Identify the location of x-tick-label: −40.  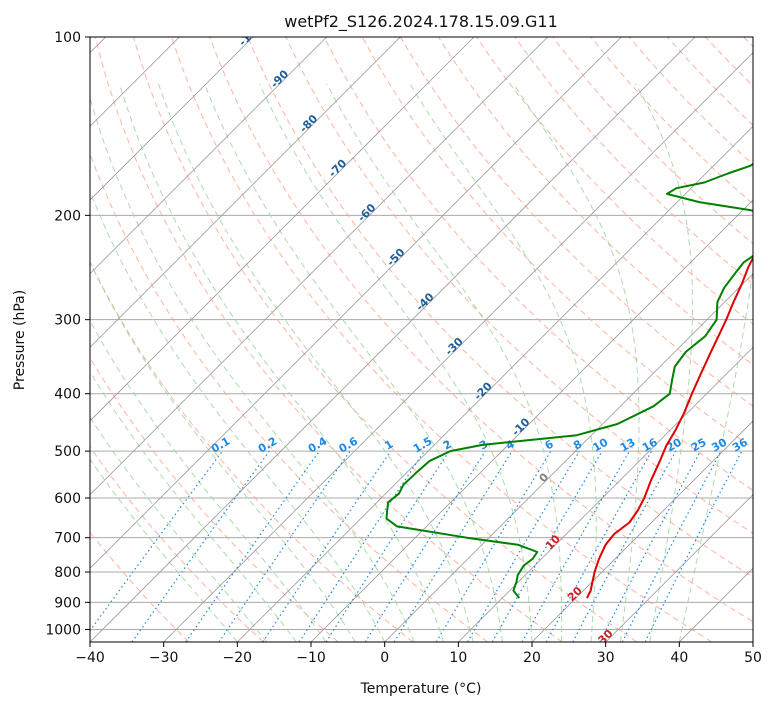
(90, 658).